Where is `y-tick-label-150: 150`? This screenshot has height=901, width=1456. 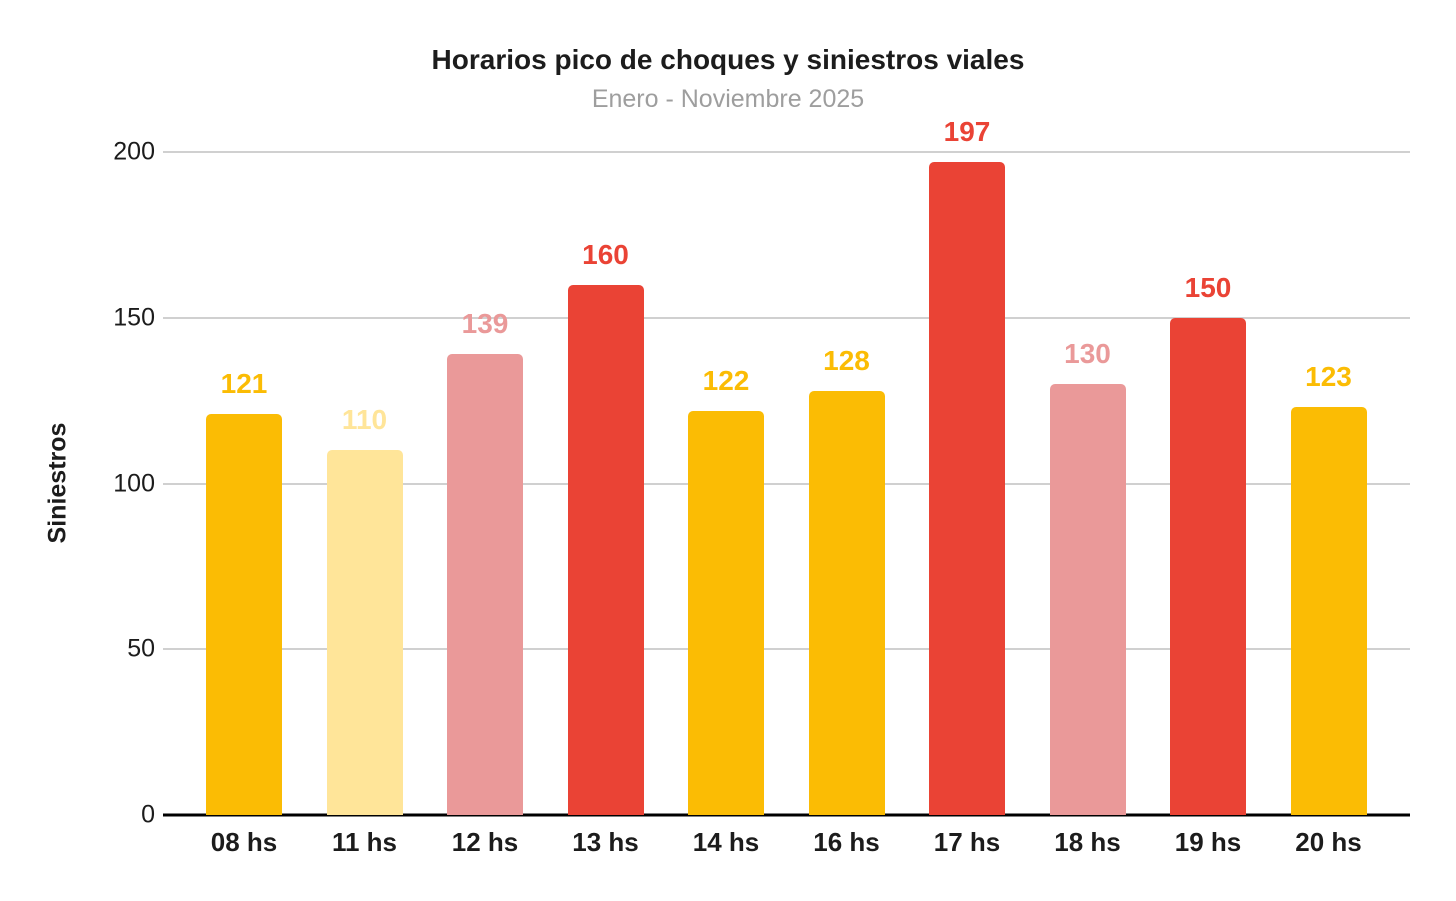 y-tick-label-150: 150 is located at coordinates (134, 317).